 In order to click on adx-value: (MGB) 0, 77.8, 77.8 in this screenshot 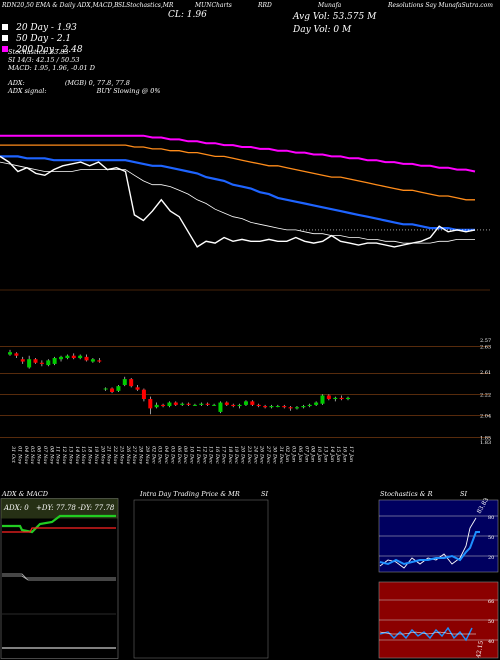, I will do `click(97, 83)`.